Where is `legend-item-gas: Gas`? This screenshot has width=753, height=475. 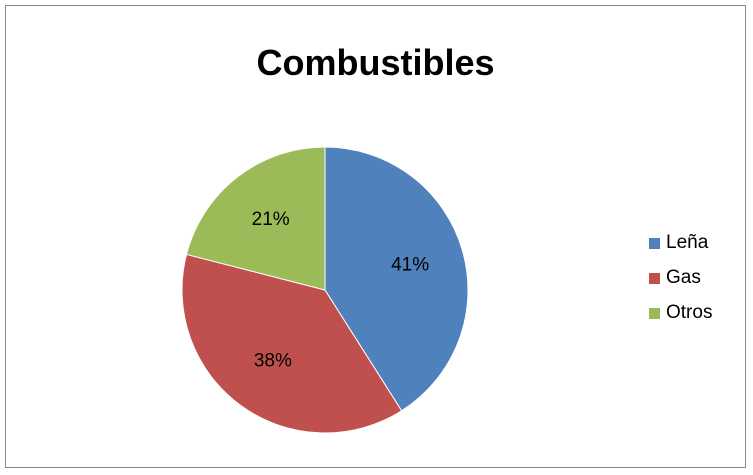
legend-item-gas: Gas is located at coordinates (680, 278).